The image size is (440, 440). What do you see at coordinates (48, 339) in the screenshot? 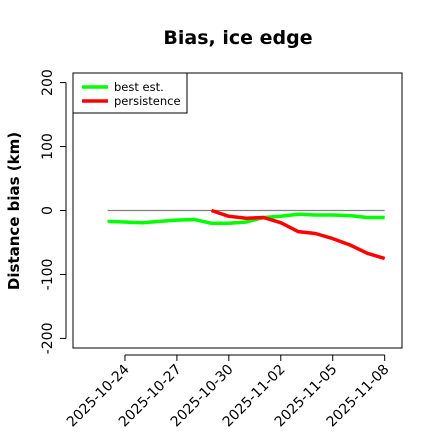
I see `y-tick-label: -200` at bounding box center [48, 339].